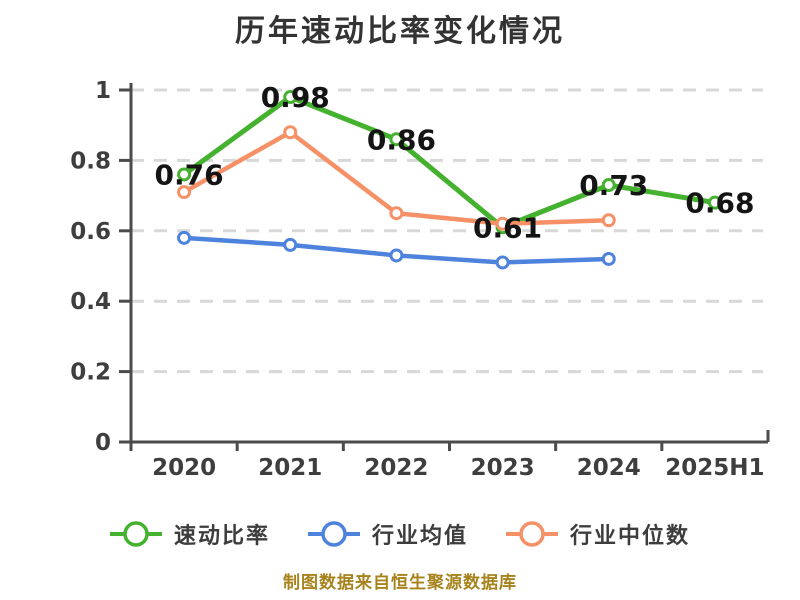  Describe the element at coordinates (609, 468) in the screenshot. I see `x-axis-category-label: 2024` at that location.